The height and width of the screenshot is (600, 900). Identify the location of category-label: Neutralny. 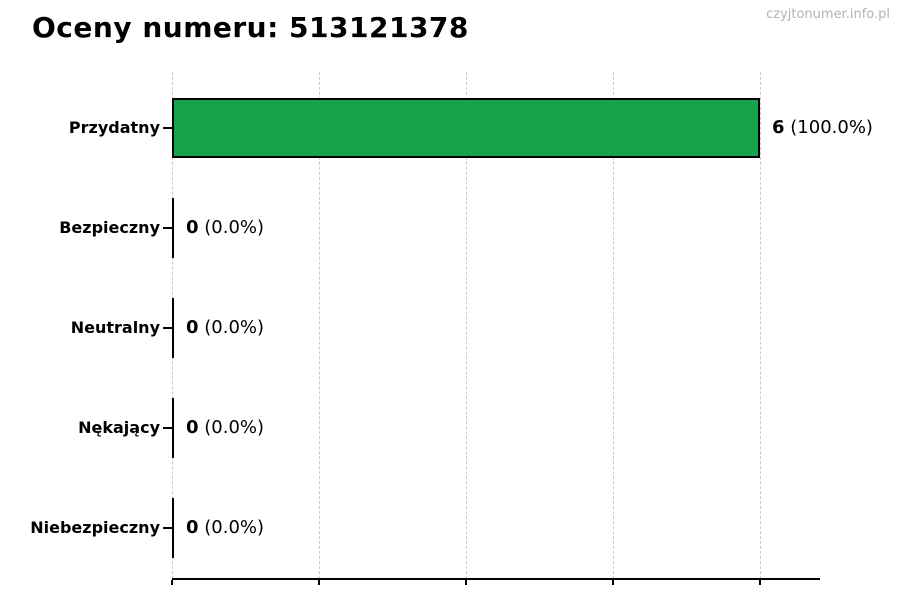
(115, 327).